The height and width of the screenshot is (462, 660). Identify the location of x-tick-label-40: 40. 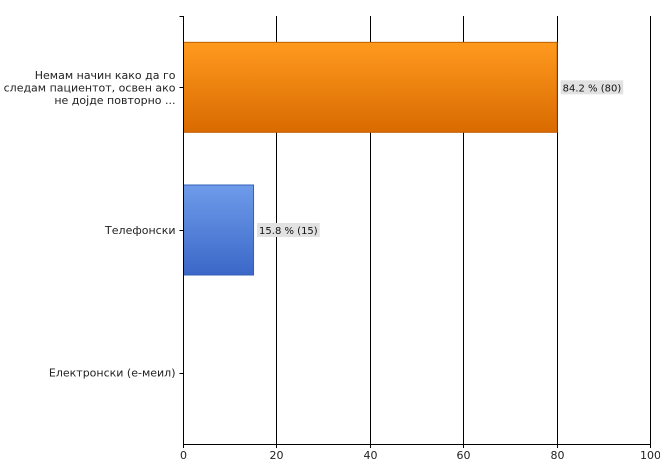
(371, 455).